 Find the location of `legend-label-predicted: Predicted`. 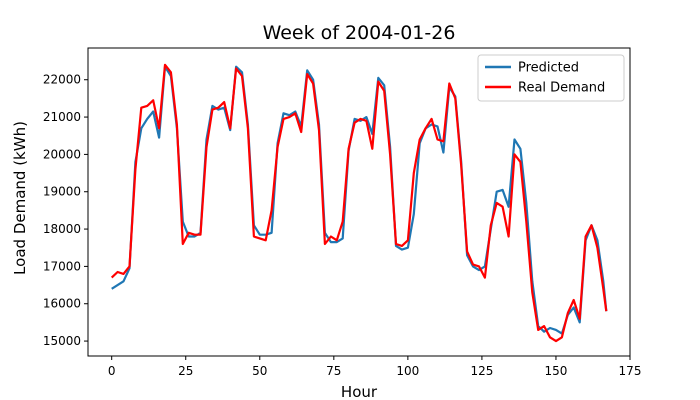

legend-label-predicted: Predicted is located at coordinates (548, 68).